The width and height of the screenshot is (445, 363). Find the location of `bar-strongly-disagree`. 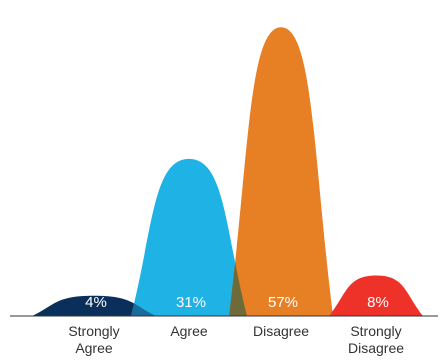

bar-strongly-disagree is located at coordinates (376, 295).